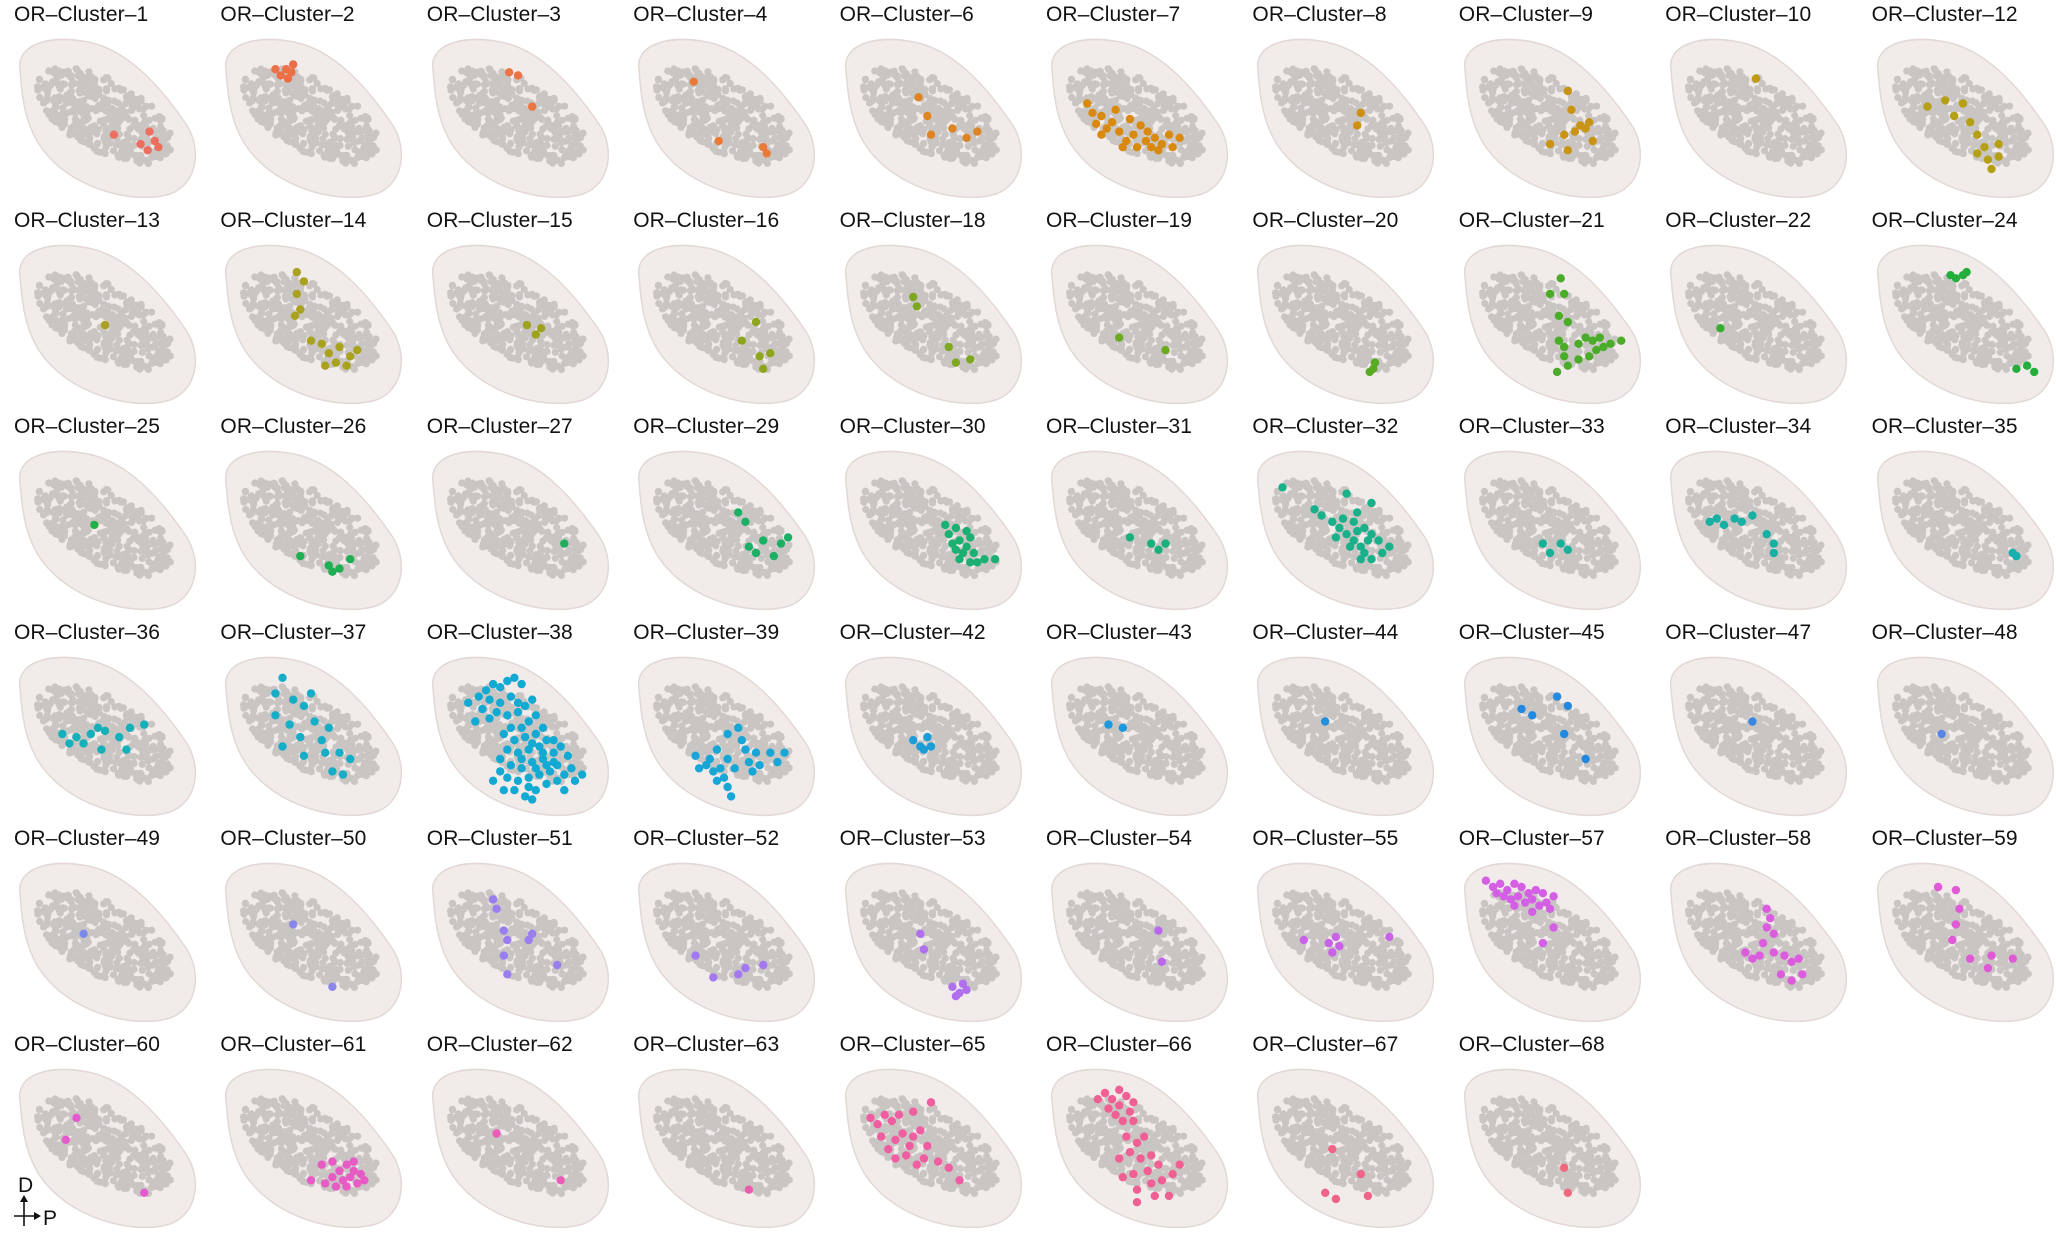 The image size is (2056, 1236). I want to click on highlighted-points, so click(326, 318).